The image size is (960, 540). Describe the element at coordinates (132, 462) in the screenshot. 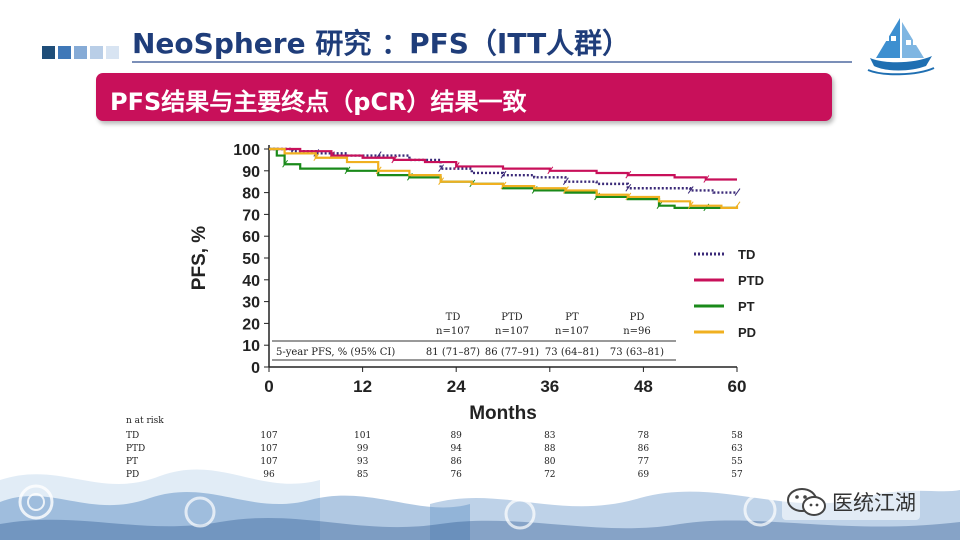

I see `at-risk-row-label: PT` at that location.